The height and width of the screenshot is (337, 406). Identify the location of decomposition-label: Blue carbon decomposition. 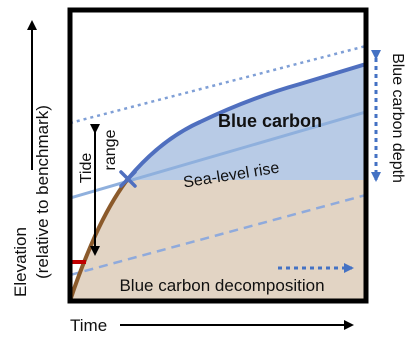
(221, 285).